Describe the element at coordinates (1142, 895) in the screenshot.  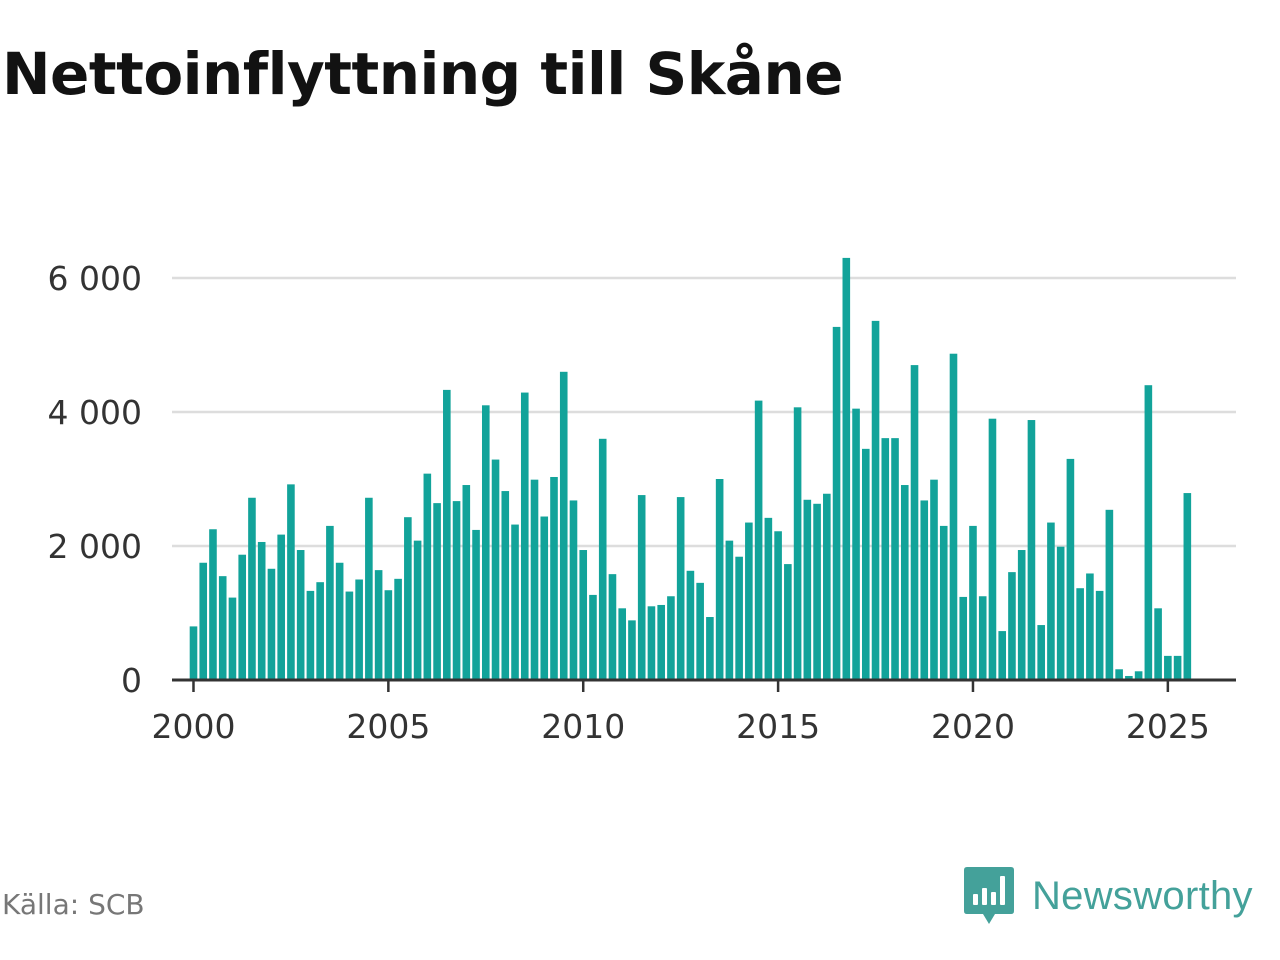
I see `brand-name: Newsworthy` at that location.